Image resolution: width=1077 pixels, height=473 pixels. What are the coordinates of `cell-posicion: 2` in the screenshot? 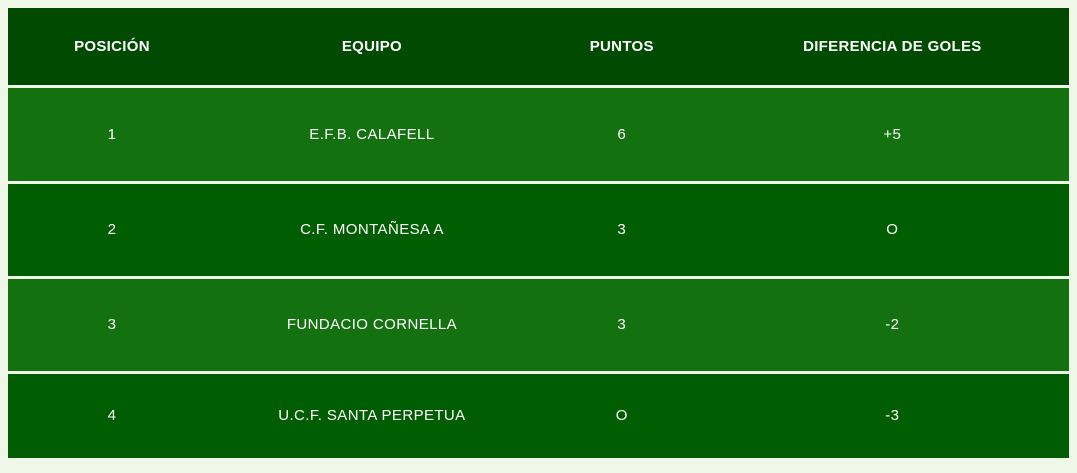 It's located at (112, 229).